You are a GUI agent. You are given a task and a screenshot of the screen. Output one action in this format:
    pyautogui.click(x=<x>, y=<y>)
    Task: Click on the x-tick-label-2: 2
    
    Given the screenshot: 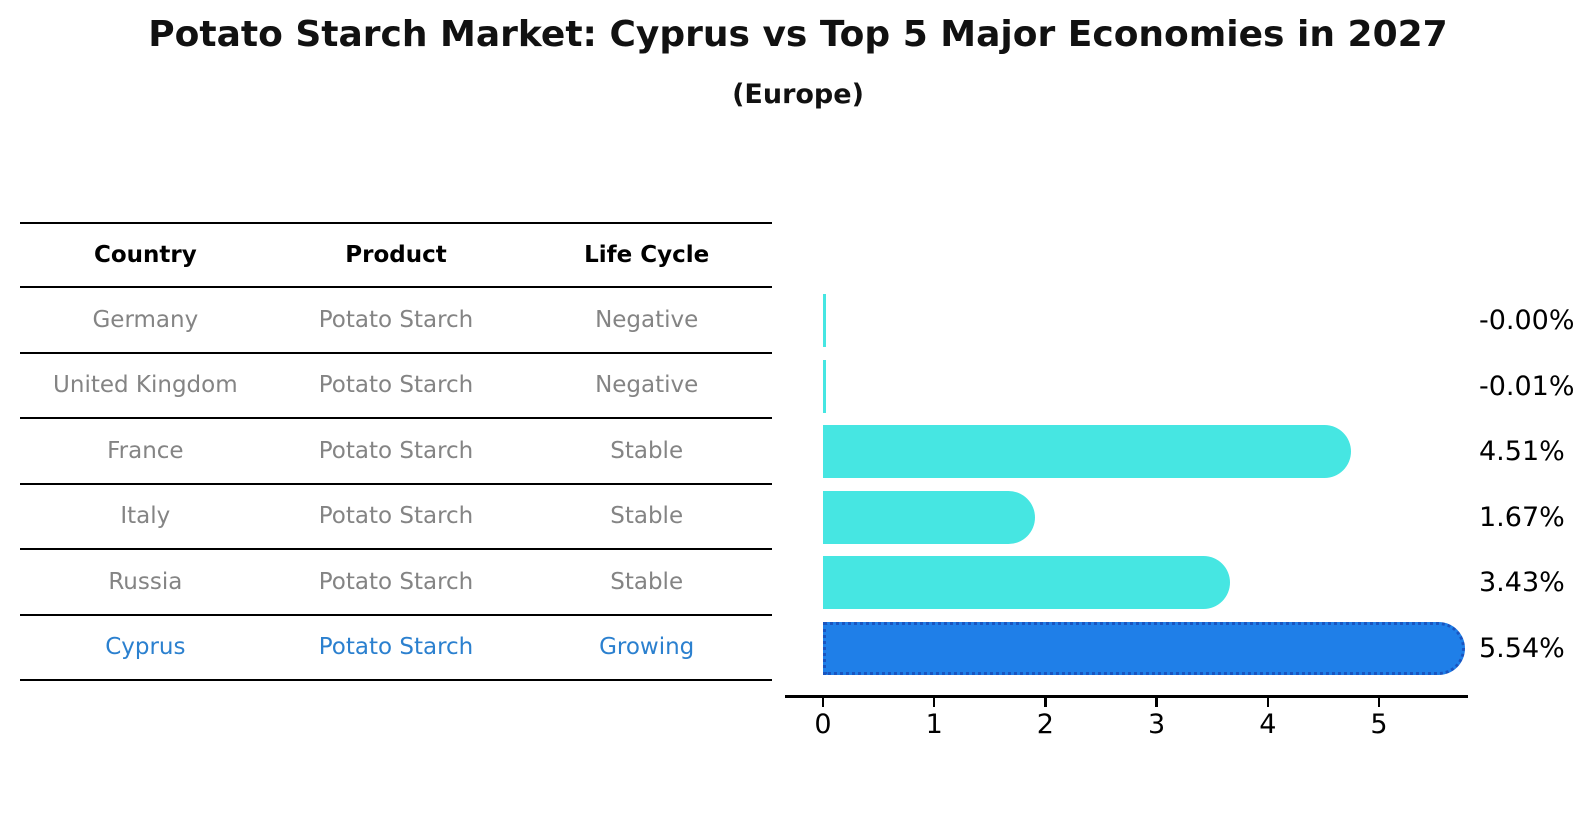 What is the action you would take?
    pyautogui.click(x=1045, y=724)
    